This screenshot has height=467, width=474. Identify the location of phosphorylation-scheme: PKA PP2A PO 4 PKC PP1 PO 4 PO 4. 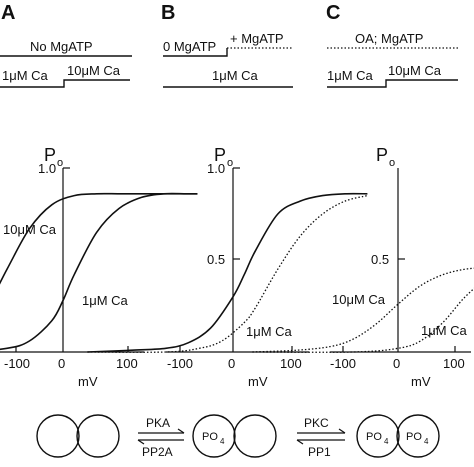
(238, 436).